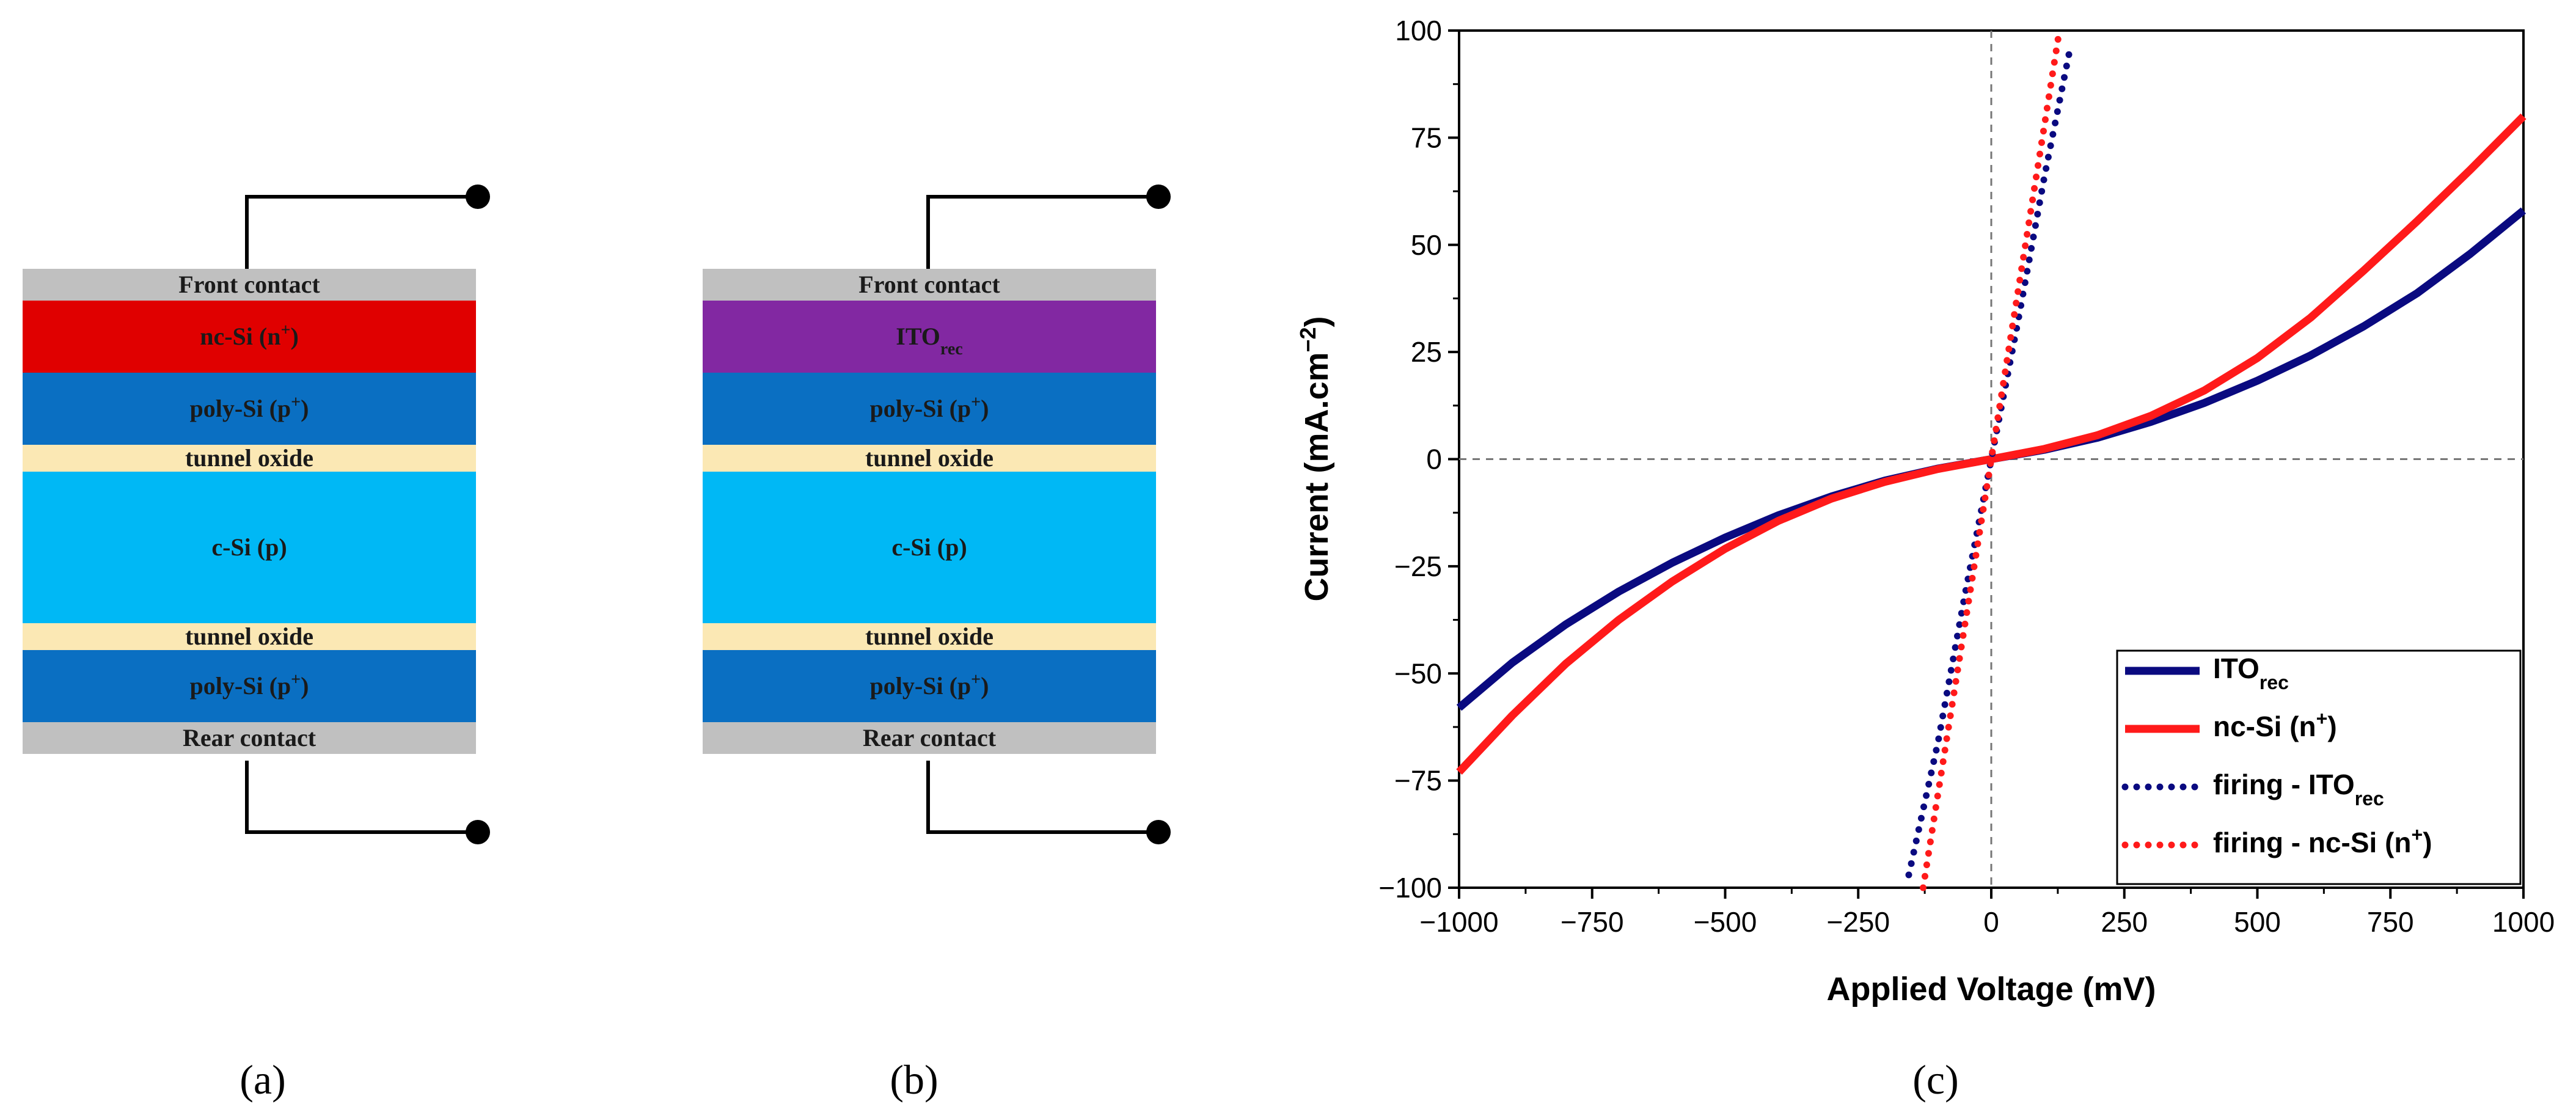  What do you see at coordinates (262, 1080) in the screenshot?
I see `panel-a-label: (a)` at bounding box center [262, 1080].